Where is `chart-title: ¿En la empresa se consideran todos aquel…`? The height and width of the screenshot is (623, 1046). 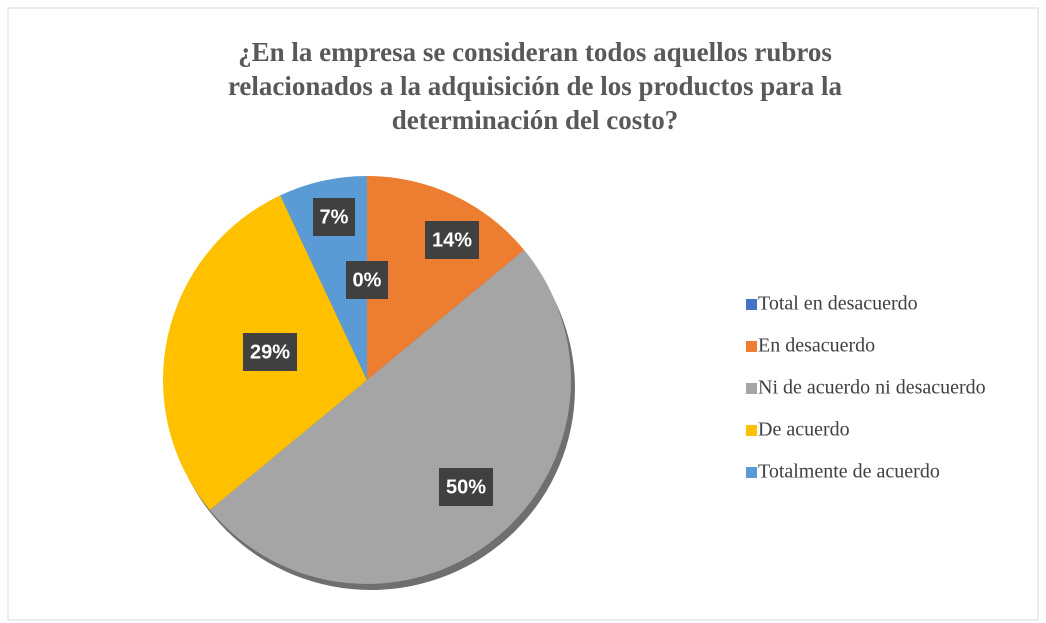 chart-title: ¿En la empresa se consideran todos aquel… is located at coordinates (535, 52).